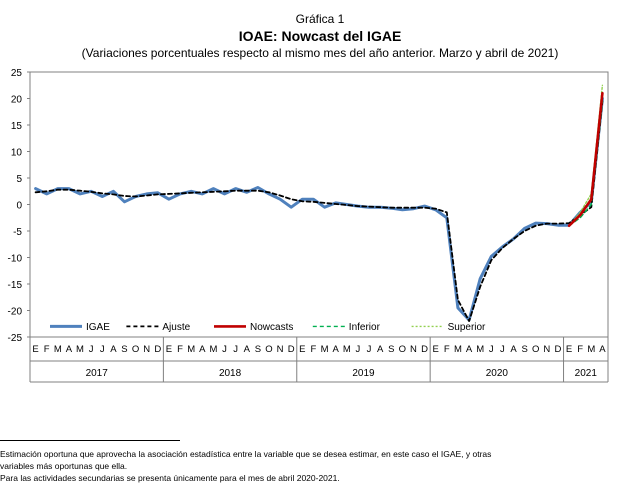 This screenshot has height=498, width=640. I want to click on y-tick-label: -20, so click(15, 312).